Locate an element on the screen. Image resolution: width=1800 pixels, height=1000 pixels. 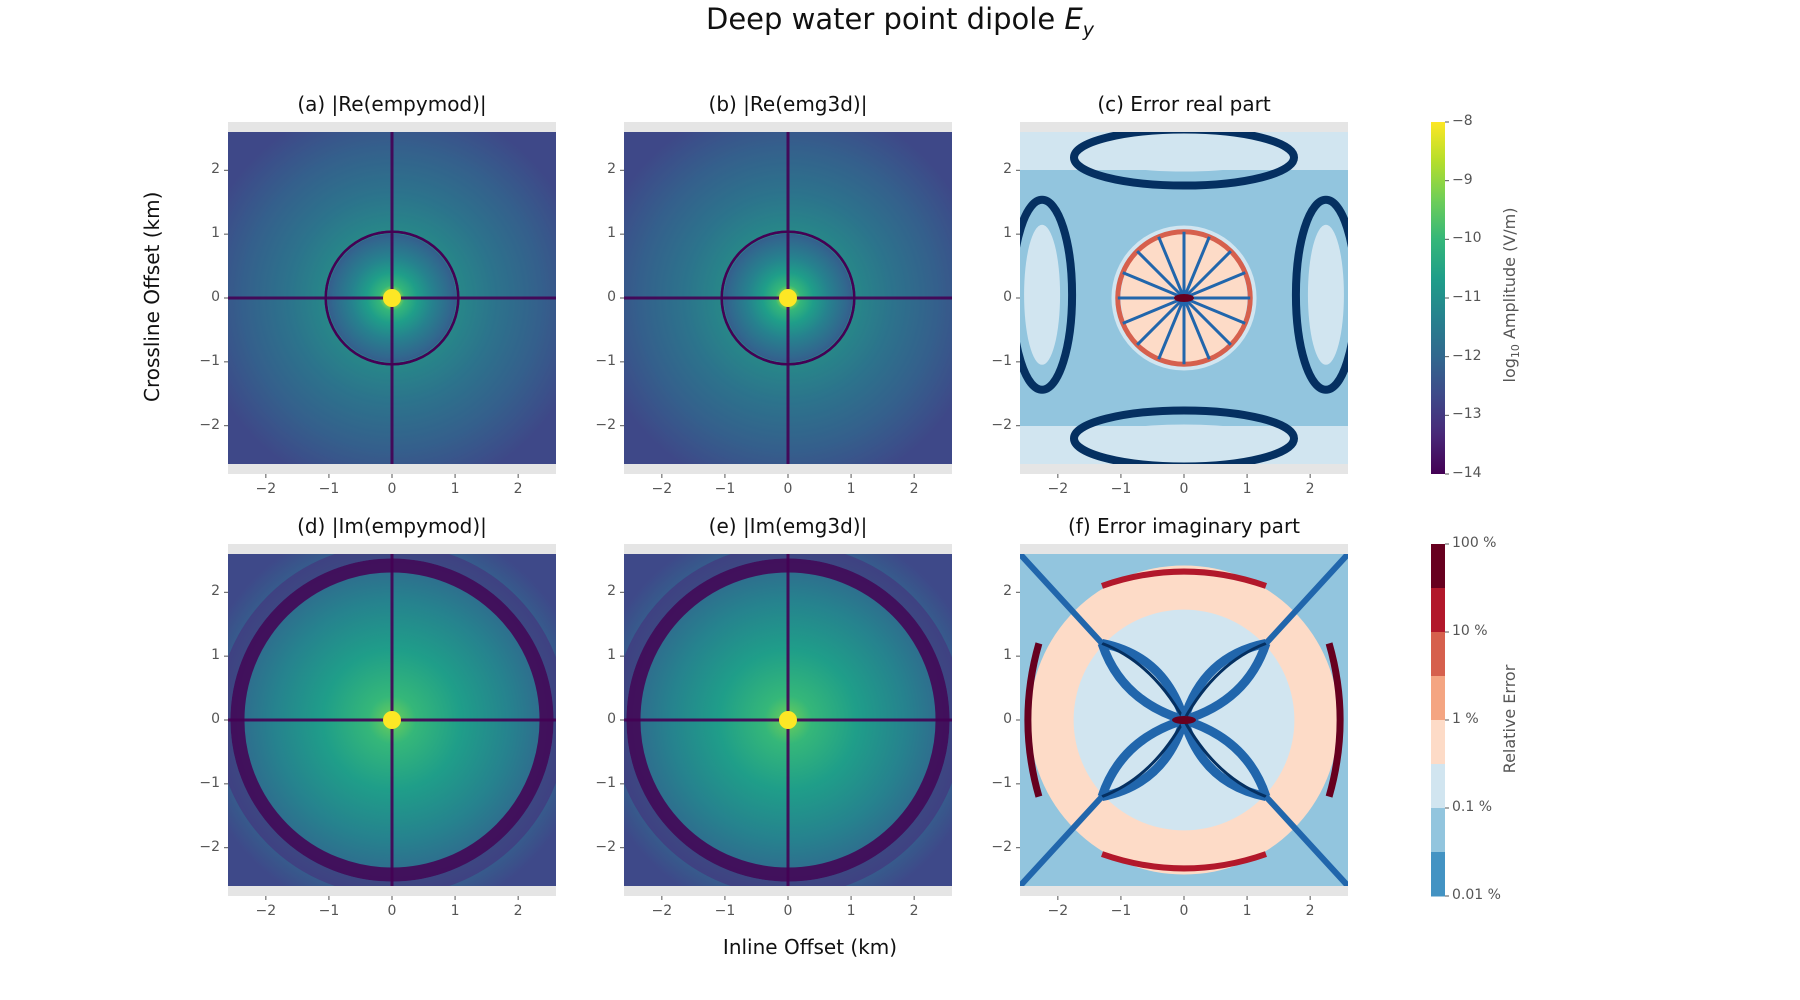
amplitude-tick-label: −13 is located at coordinates (1467, 414).